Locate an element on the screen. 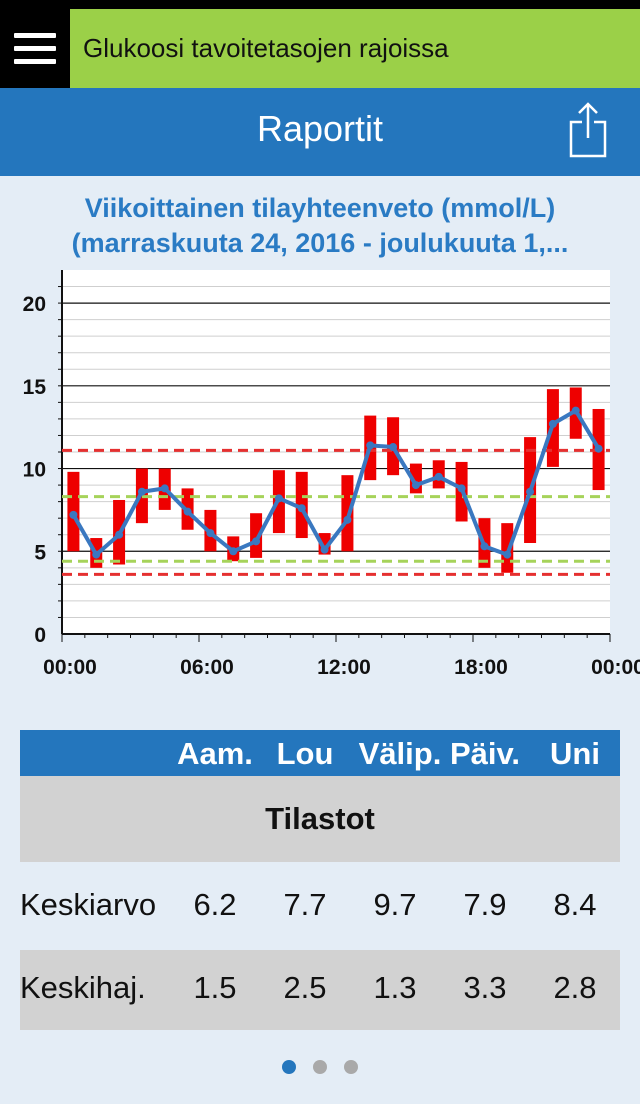 The width and height of the screenshot is (640, 1104). section-title: Tilastot is located at coordinates (320, 818).